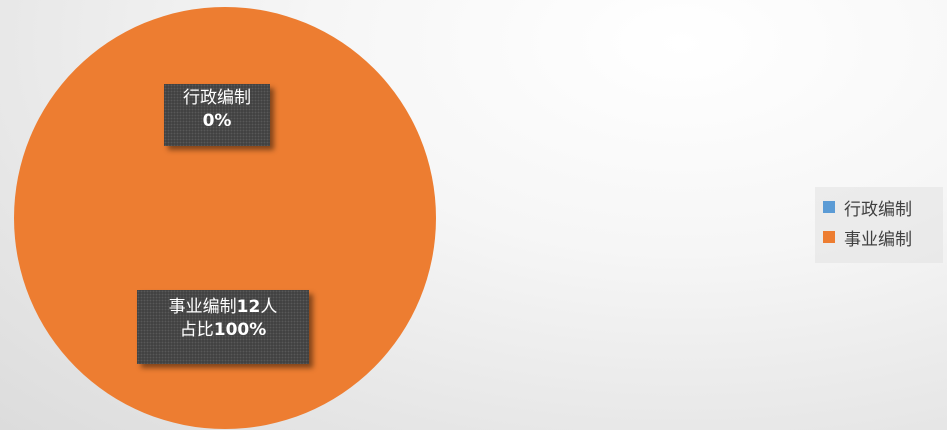  Describe the element at coordinates (202, 307) in the screenshot. I see `data-label-public-category: 事业编制` at that location.